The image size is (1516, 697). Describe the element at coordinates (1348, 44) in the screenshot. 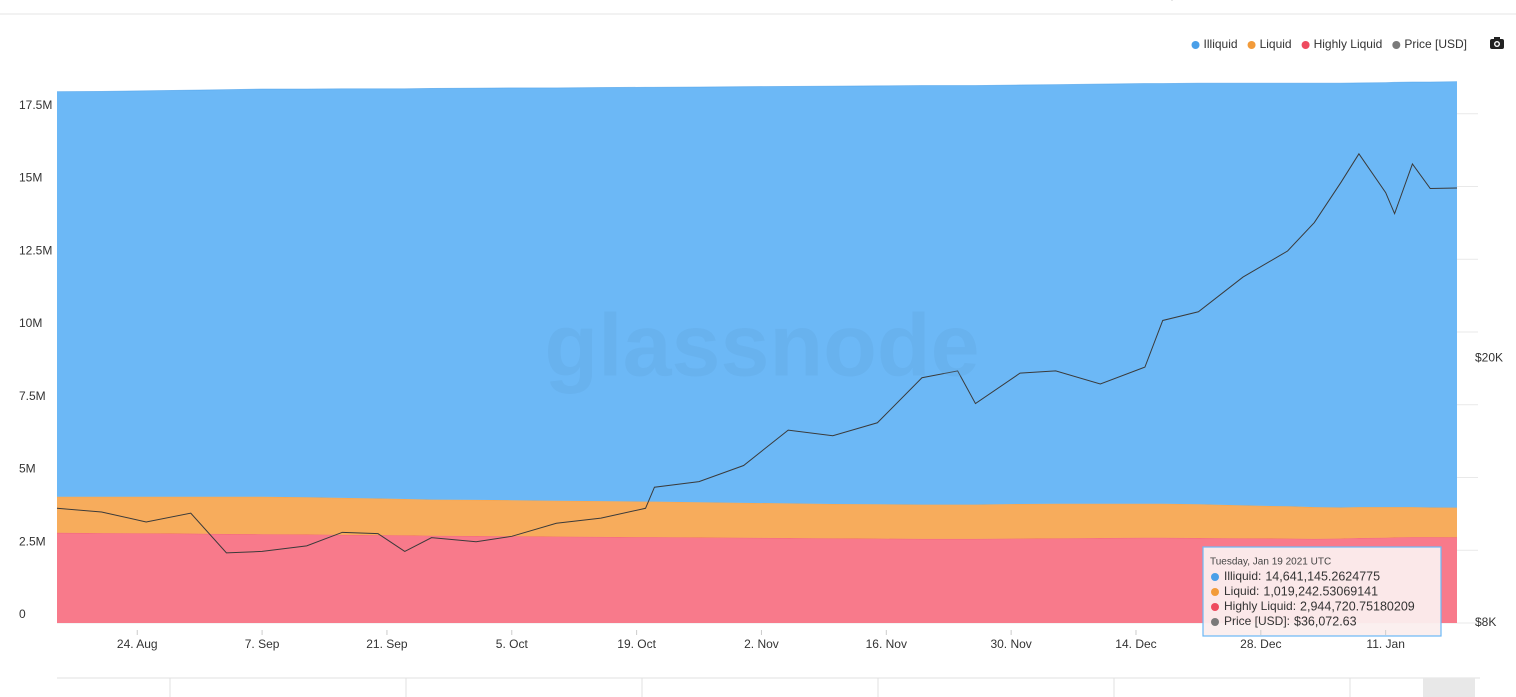

I see `legend-label: Highly Liquid` at that location.